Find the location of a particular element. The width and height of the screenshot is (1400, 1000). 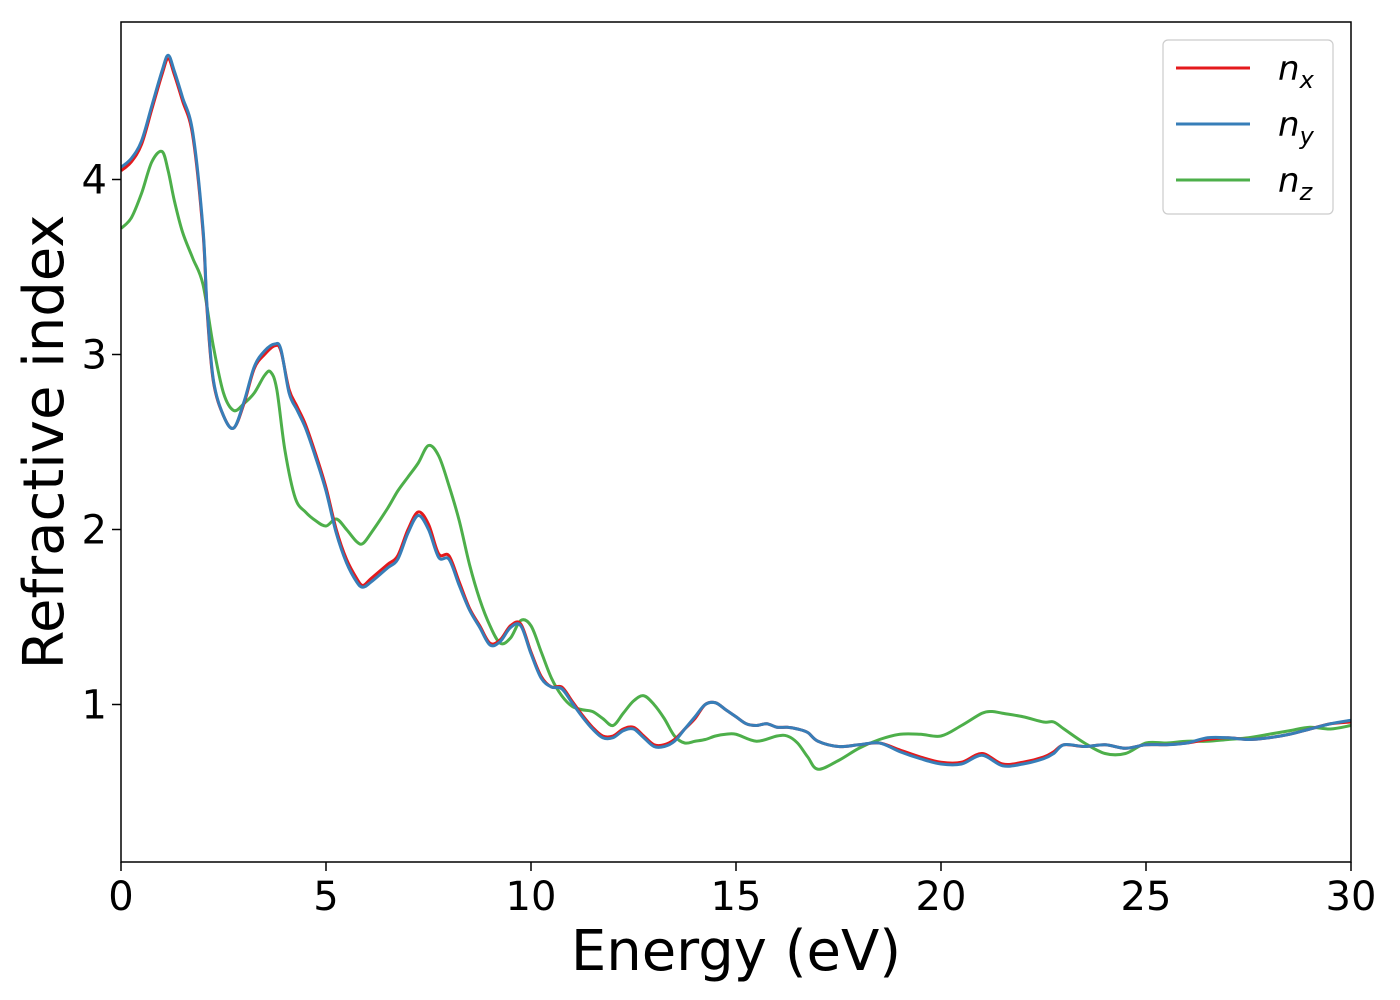

x-axis-title: Energy (eV) is located at coordinates (736, 951).